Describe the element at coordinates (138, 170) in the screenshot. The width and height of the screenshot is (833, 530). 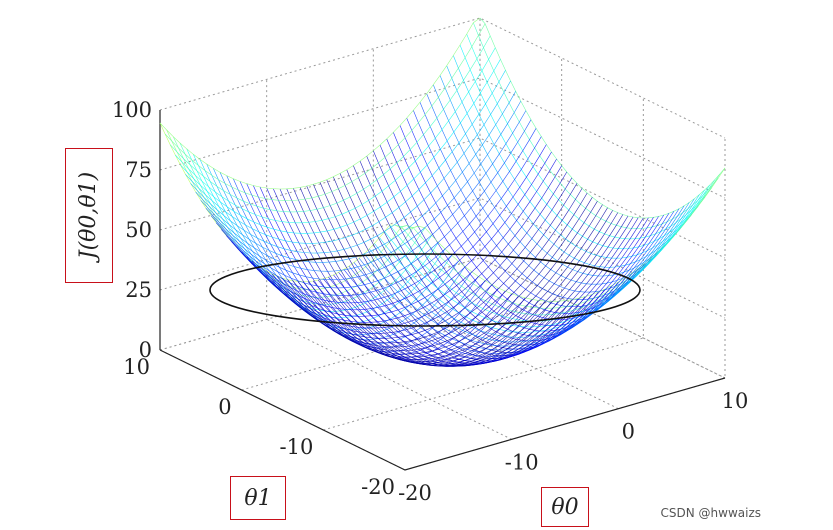
I see `z-tick-label: 75` at that location.